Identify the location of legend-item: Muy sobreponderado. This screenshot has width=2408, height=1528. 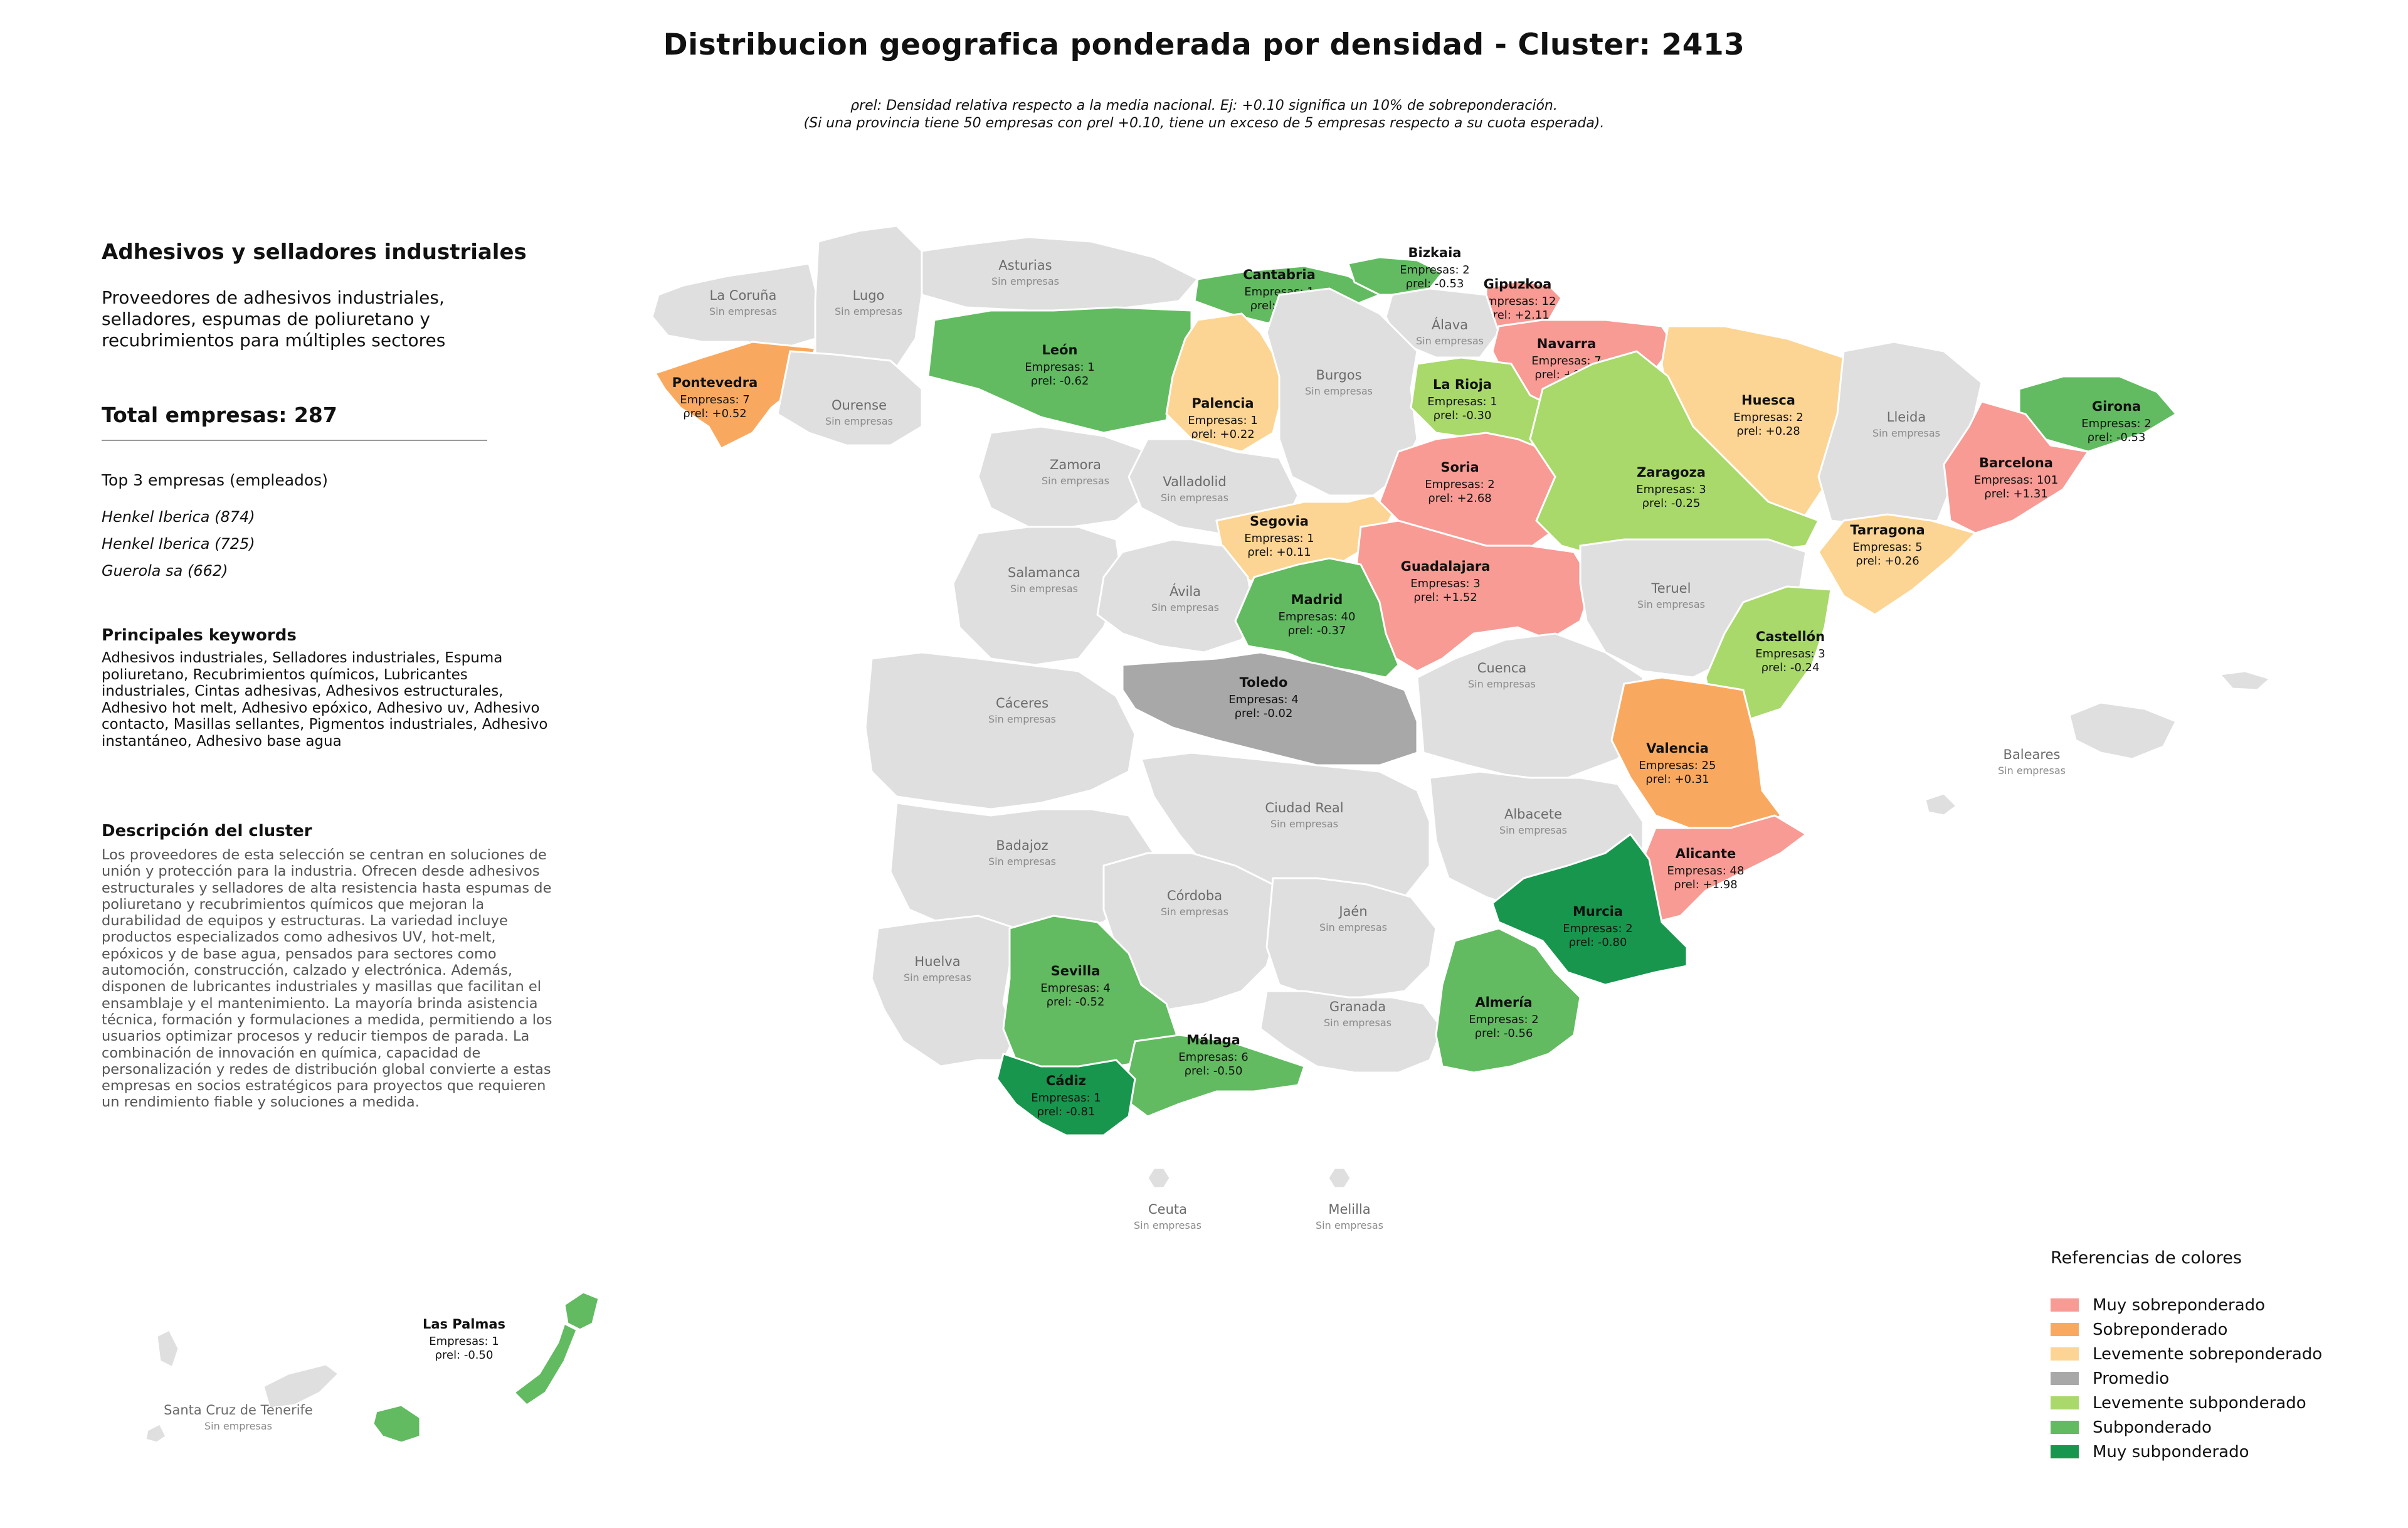
(2214, 1305).